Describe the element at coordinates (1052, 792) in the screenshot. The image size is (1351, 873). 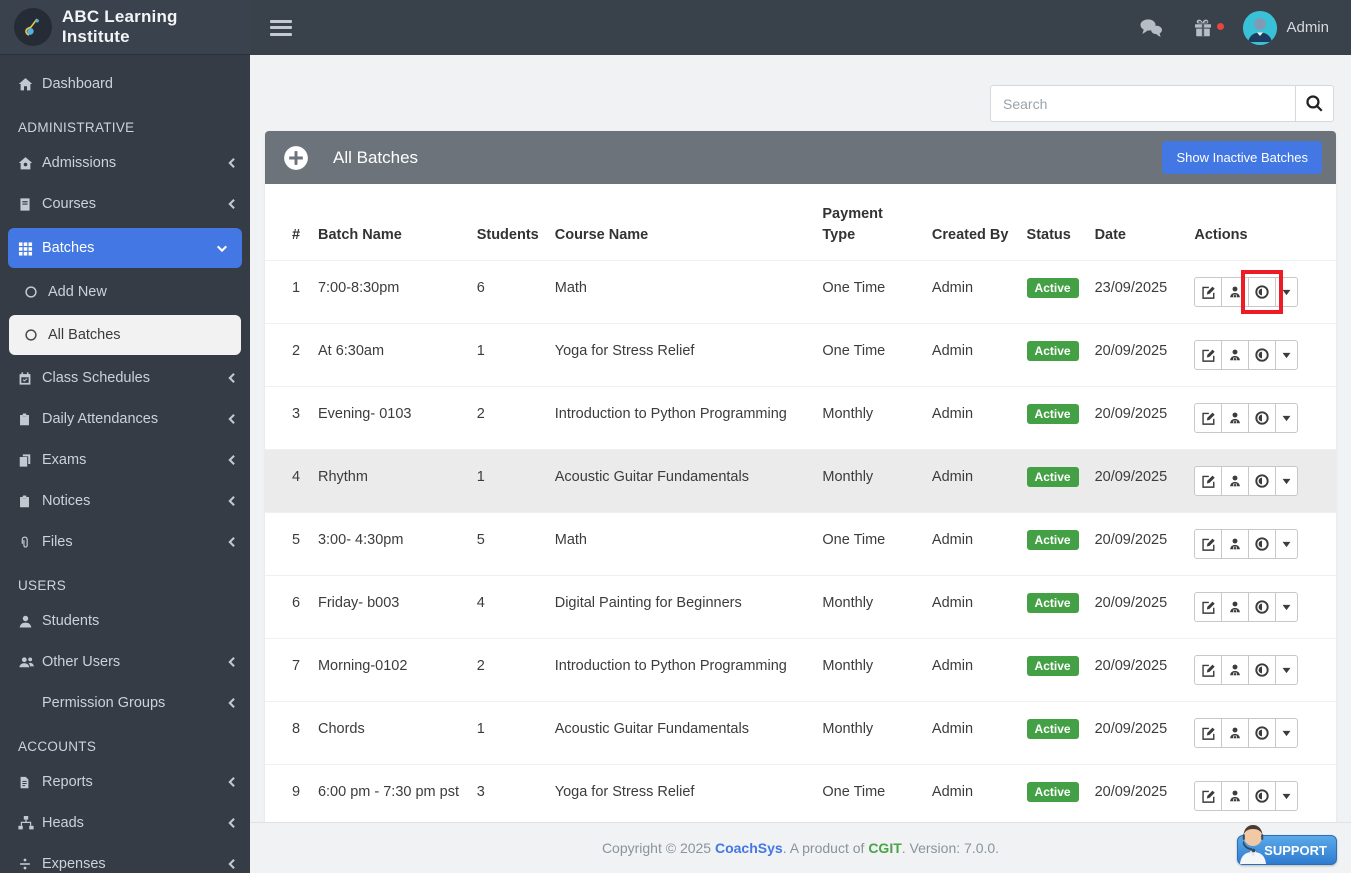
I see `status-badge: Active` at that location.